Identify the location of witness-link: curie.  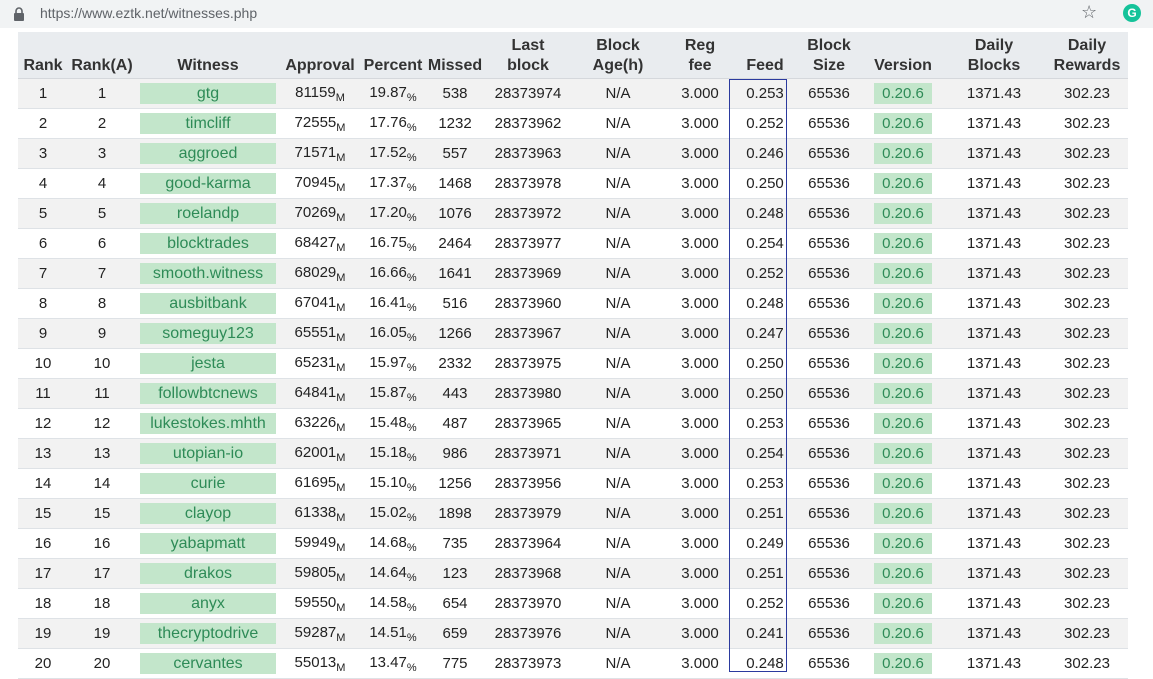
(208, 483).